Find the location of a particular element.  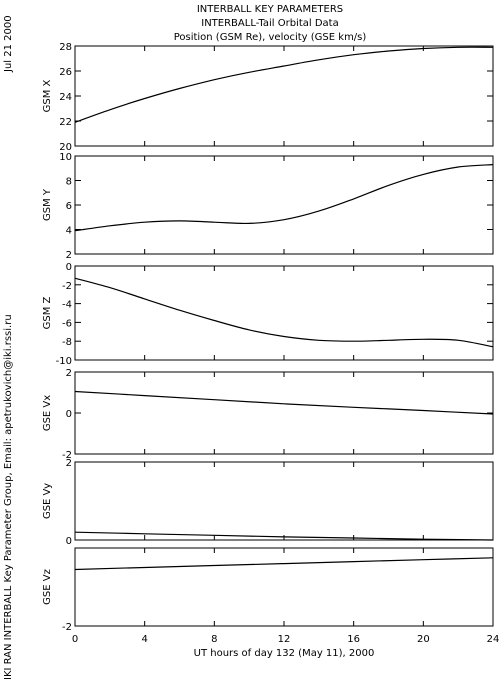

y-axis-label: GSE Vx is located at coordinates (47, 413).